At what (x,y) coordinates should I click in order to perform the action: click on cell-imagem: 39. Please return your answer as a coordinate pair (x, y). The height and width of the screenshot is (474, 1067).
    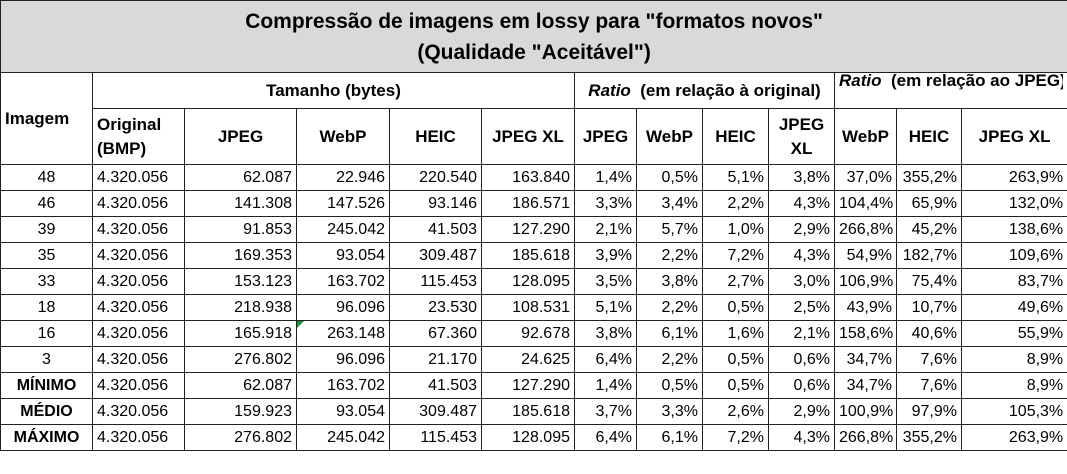
    Looking at the image, I should click on (46, 229).